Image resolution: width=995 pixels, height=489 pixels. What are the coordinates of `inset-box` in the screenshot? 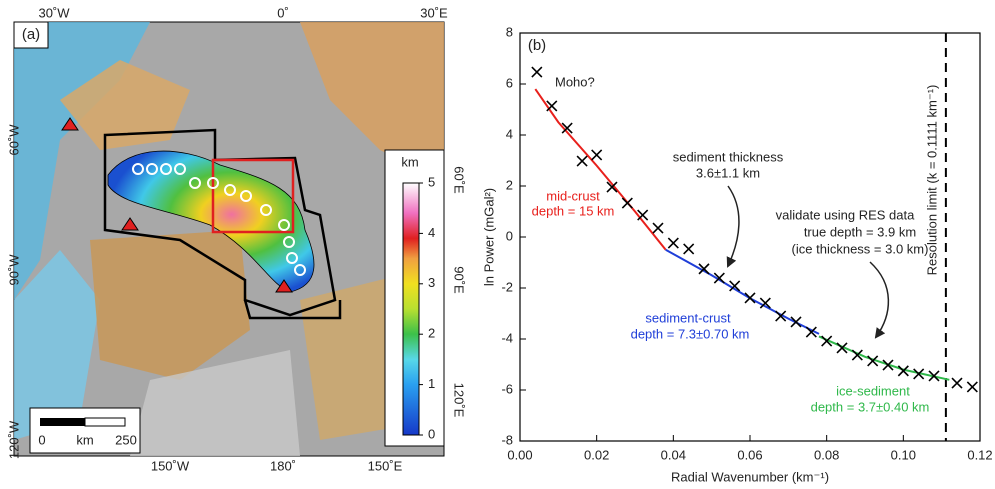 It's located at (253, 196).